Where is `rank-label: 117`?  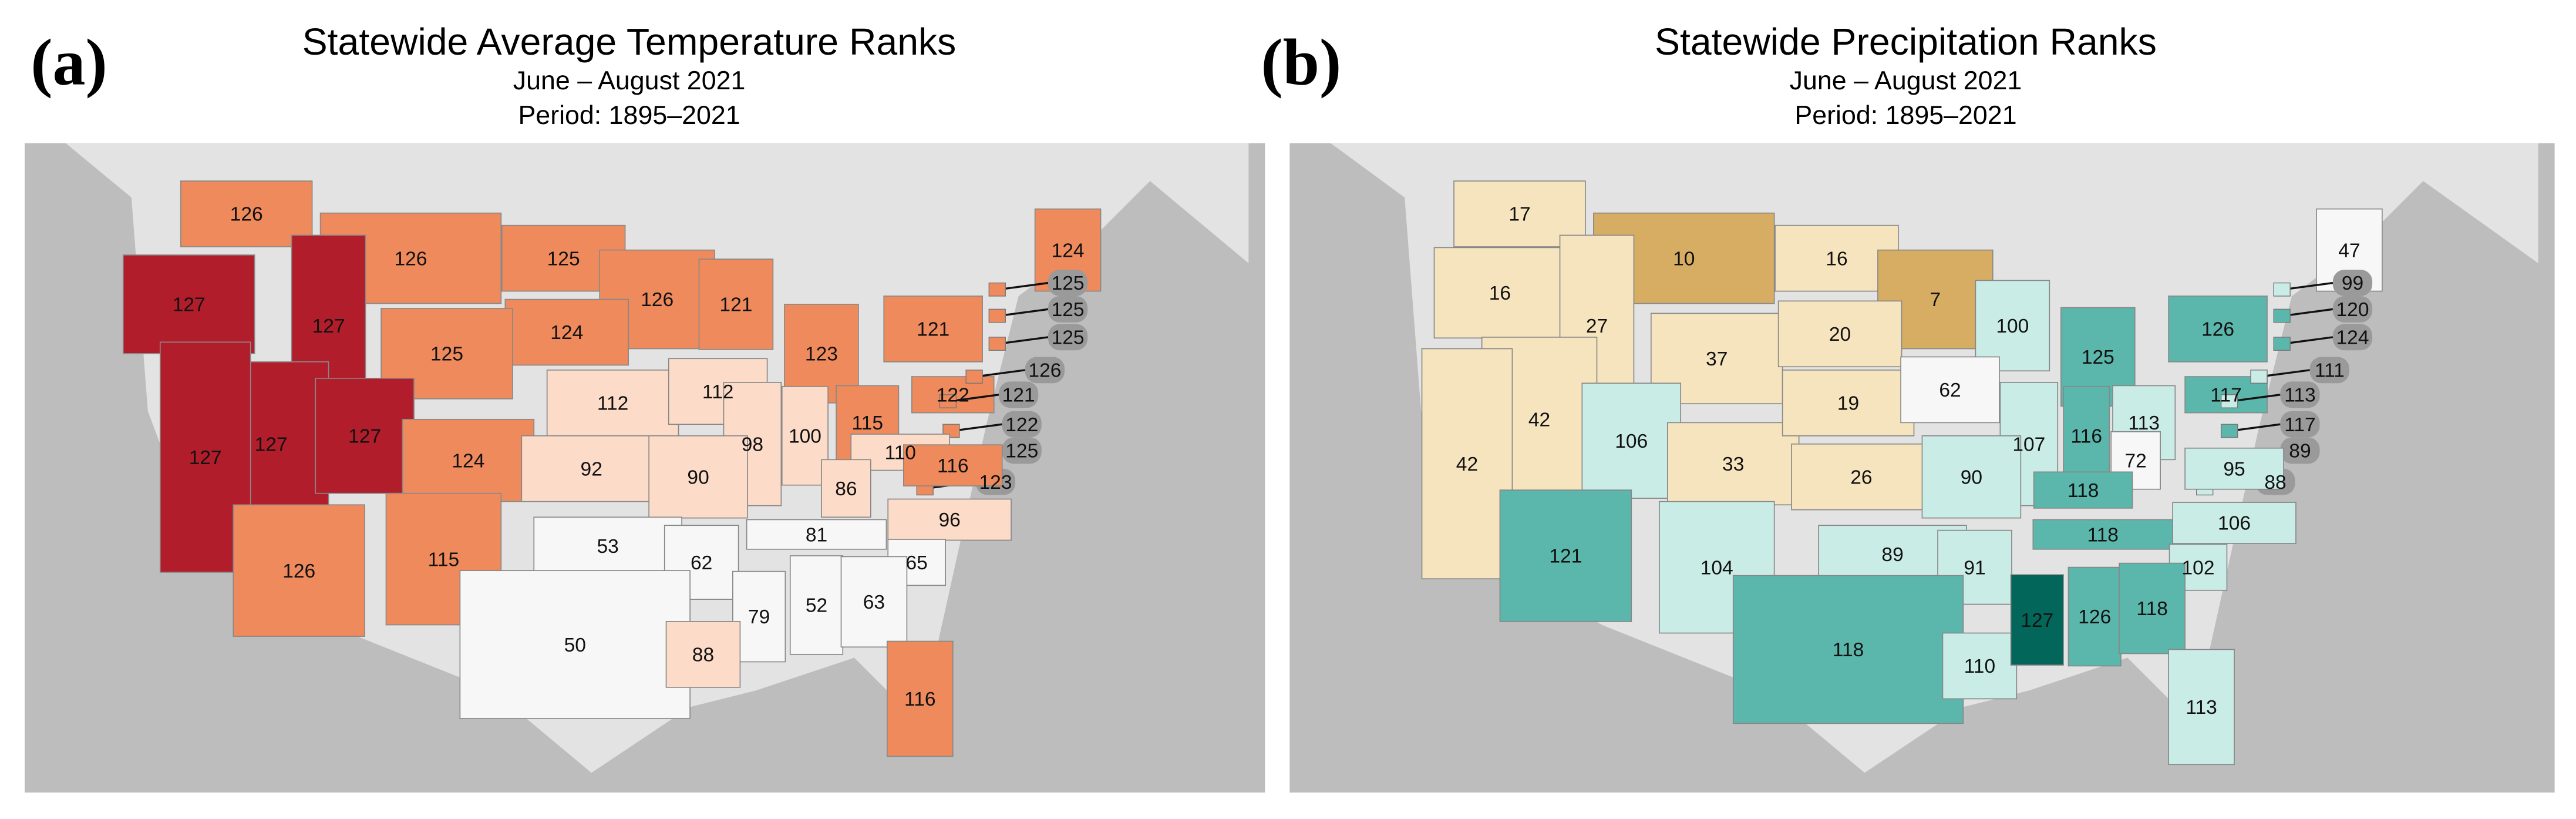 rank-label: 117 is located at coordinates (2226, 395).